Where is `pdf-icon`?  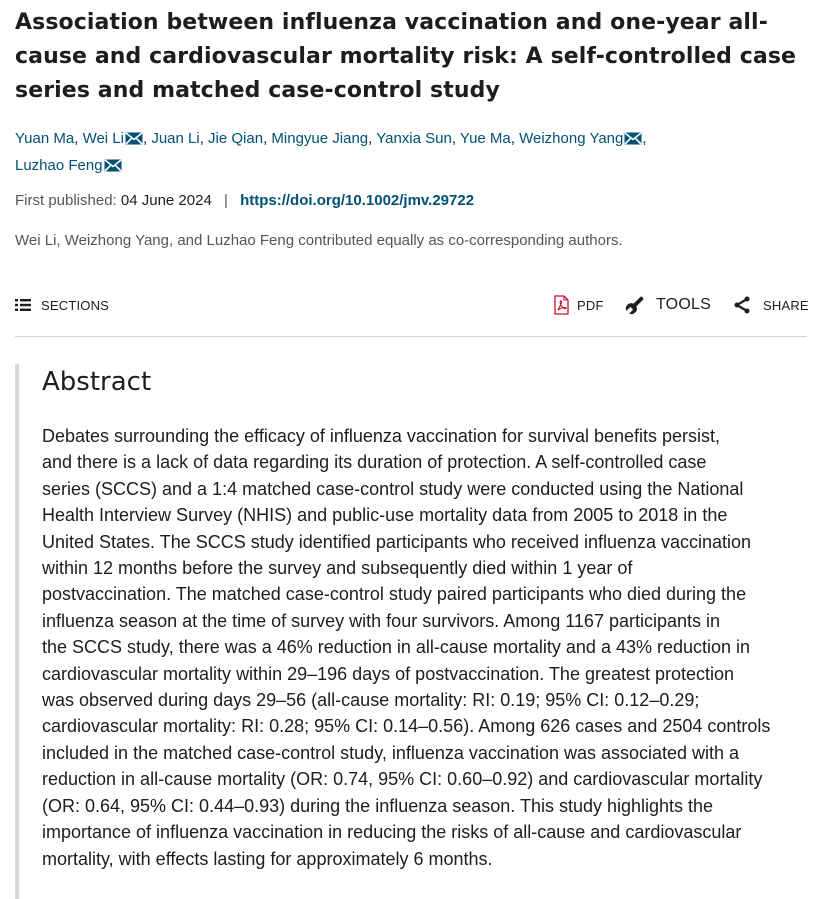
pdf-icon is located at coordinates (561, 305).